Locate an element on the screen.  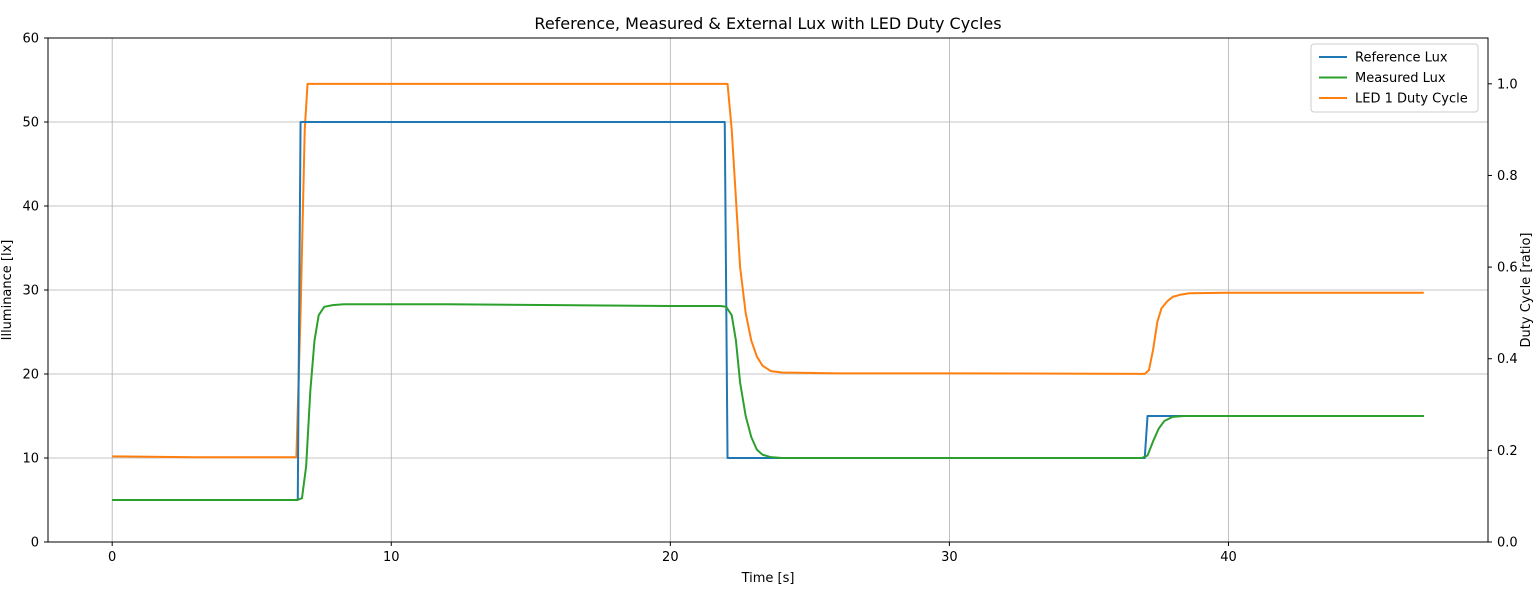
y-tick-label: 40 is located at coordinates (30, 207).